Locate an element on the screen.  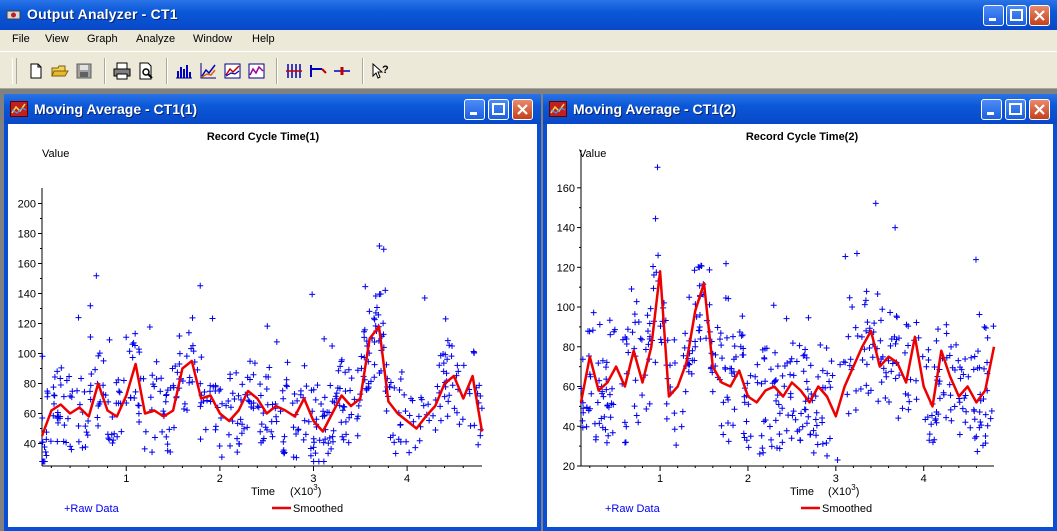
maximize-button is located at coordinates (1016, 15).